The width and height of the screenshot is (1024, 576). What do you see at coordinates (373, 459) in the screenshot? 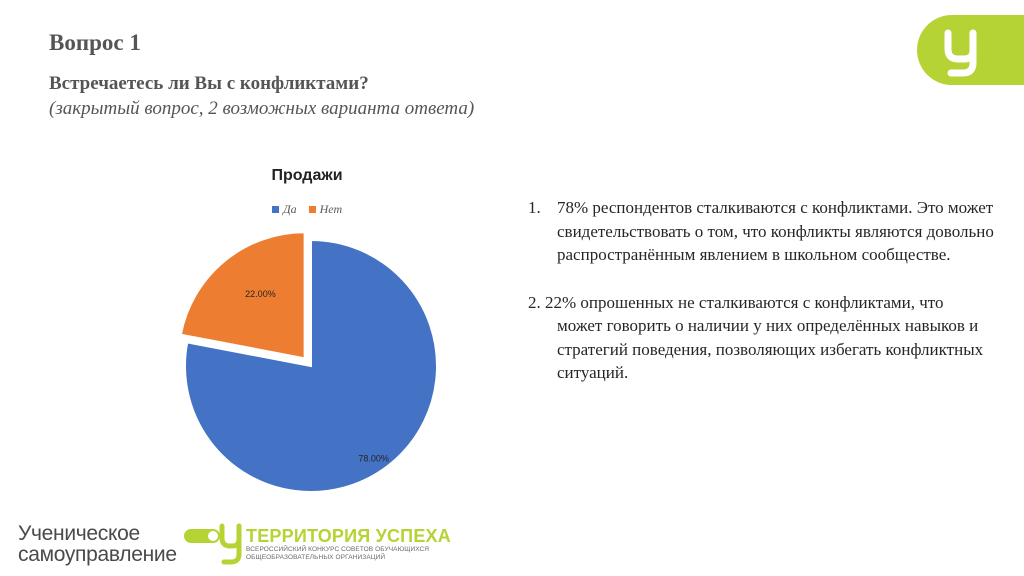
I see `pie-data-label-1: 78.00%` at bounding box center [373, 459].